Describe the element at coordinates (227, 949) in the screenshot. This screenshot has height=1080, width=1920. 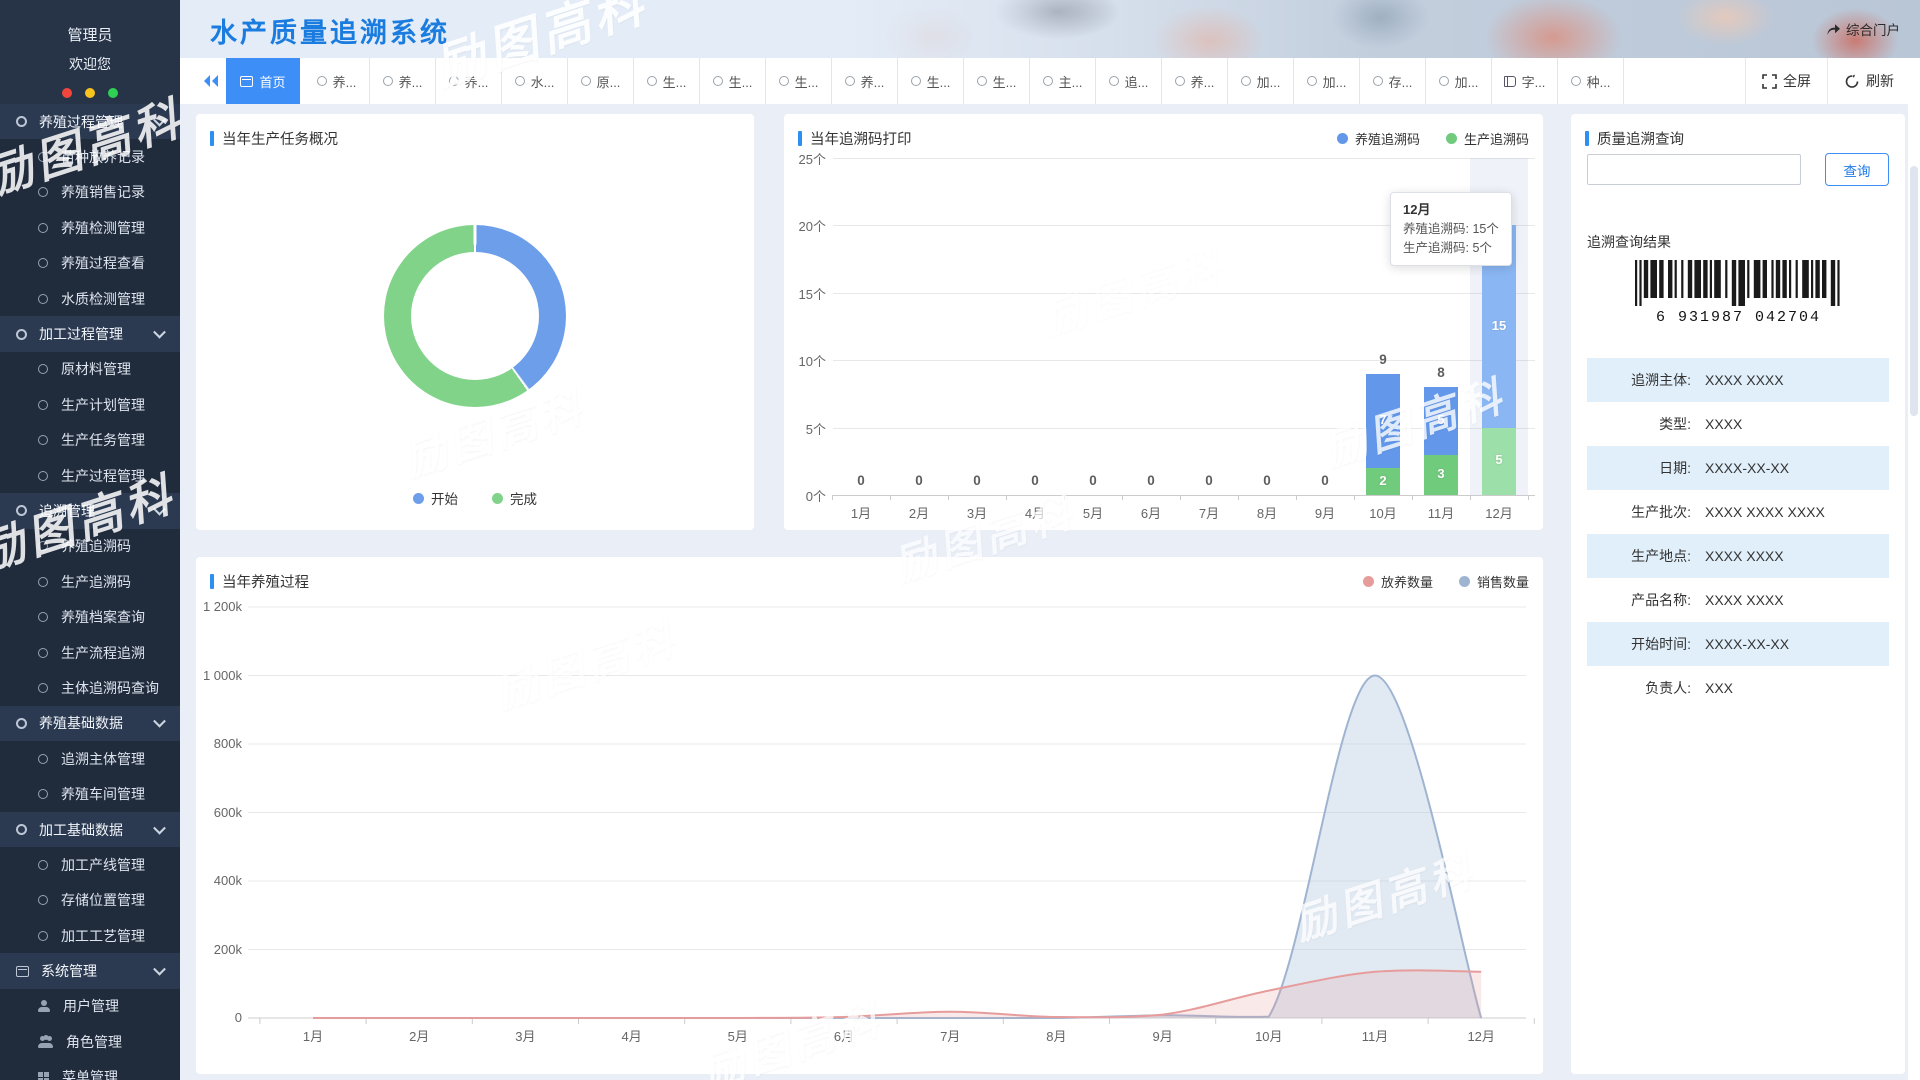
I see `area-y-label: 200k` at that location.